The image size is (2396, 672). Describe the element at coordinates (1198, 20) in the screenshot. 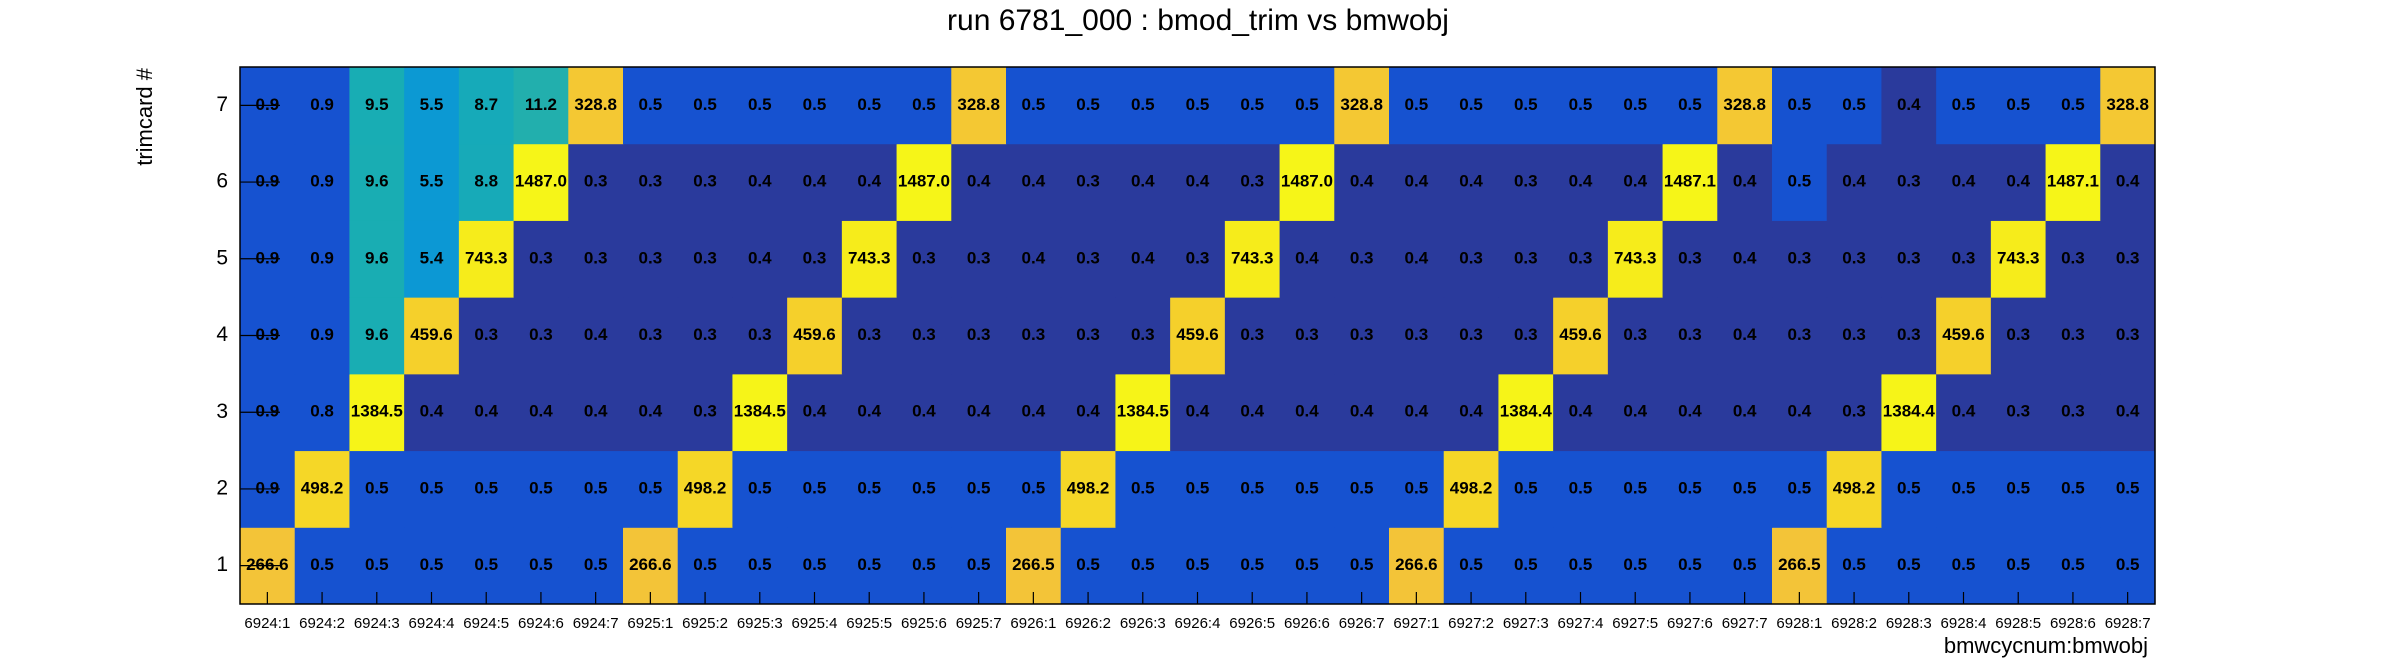

I see `chart-title: run 6781_000 : bmod_trim vs bmwobj` at that location.